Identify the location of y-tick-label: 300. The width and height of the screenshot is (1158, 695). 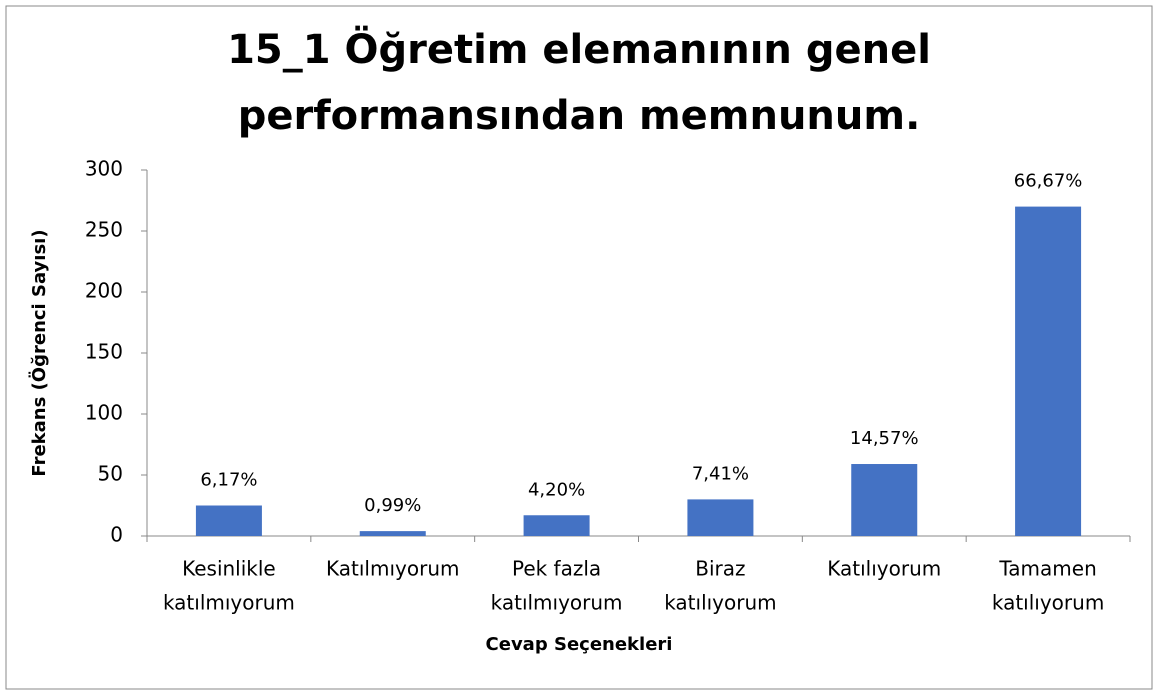
(104, 169).